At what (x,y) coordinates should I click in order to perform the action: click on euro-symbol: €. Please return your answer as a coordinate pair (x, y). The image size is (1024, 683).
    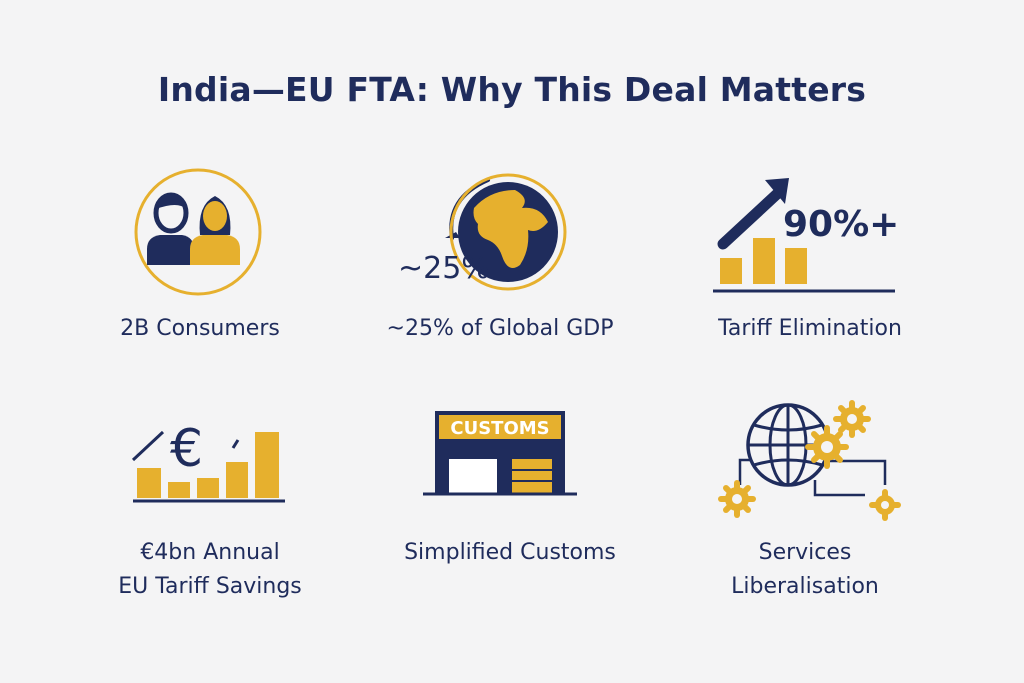
    Looking at the image, I should click on (186, 449).